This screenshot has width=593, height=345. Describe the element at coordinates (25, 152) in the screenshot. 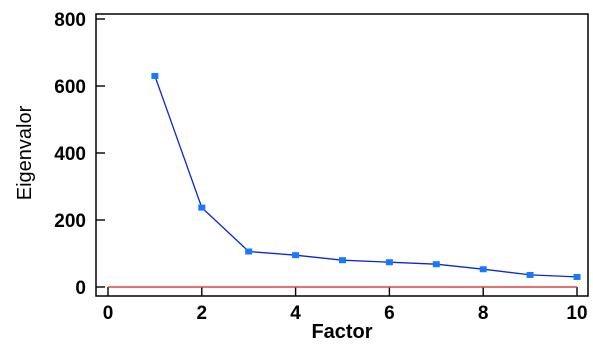

I see `y-axis-title: Eigenvalor` at that location.